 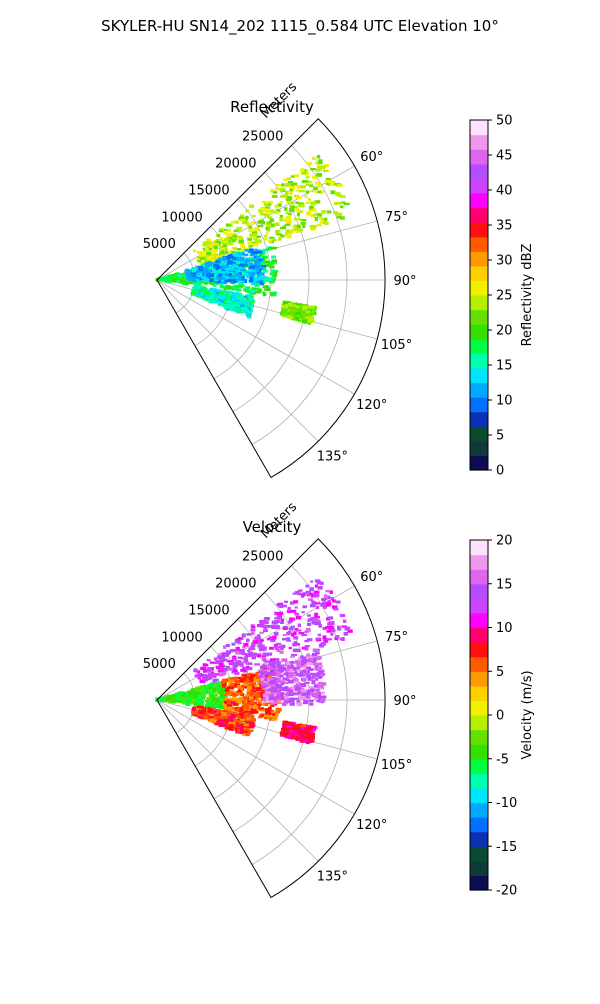 I want to click on colorbar-tick-label: 15, so click(x=504, y=366).